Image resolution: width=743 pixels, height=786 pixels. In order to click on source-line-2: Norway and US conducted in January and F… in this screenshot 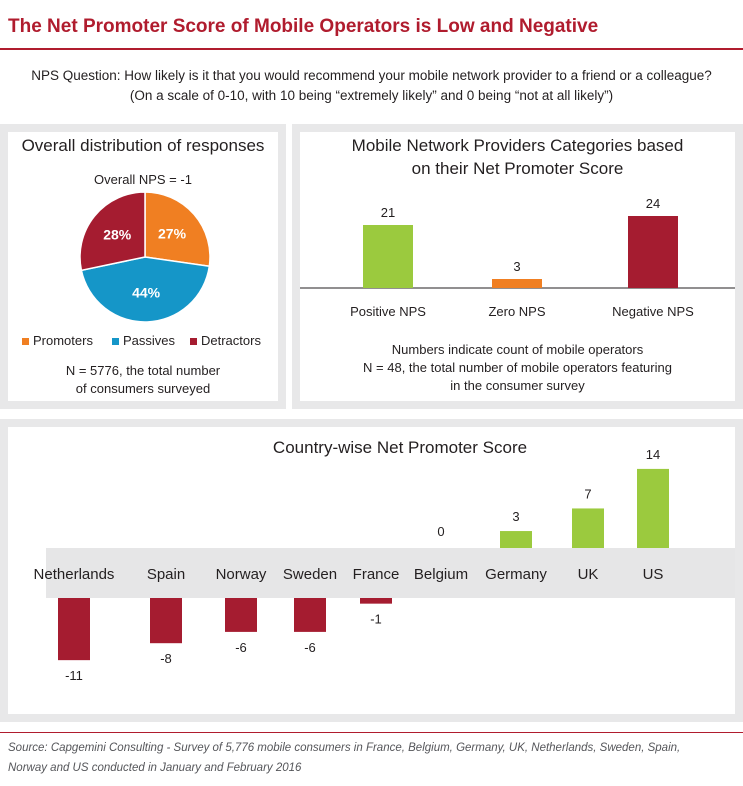, I will do `click(155, 768)`.